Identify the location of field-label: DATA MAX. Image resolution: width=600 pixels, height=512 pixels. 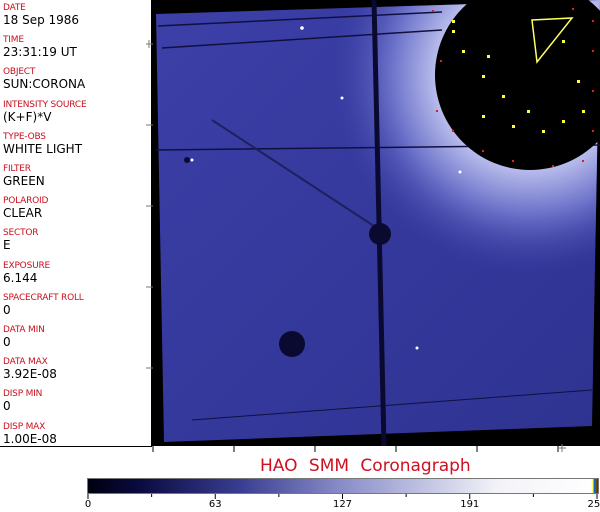
(25, 362).